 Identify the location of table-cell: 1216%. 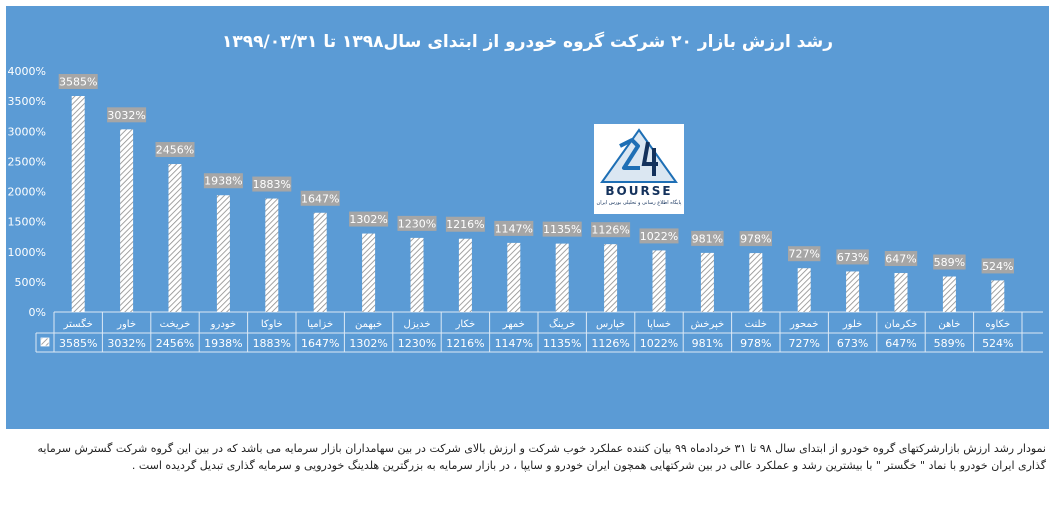
(465, 343).